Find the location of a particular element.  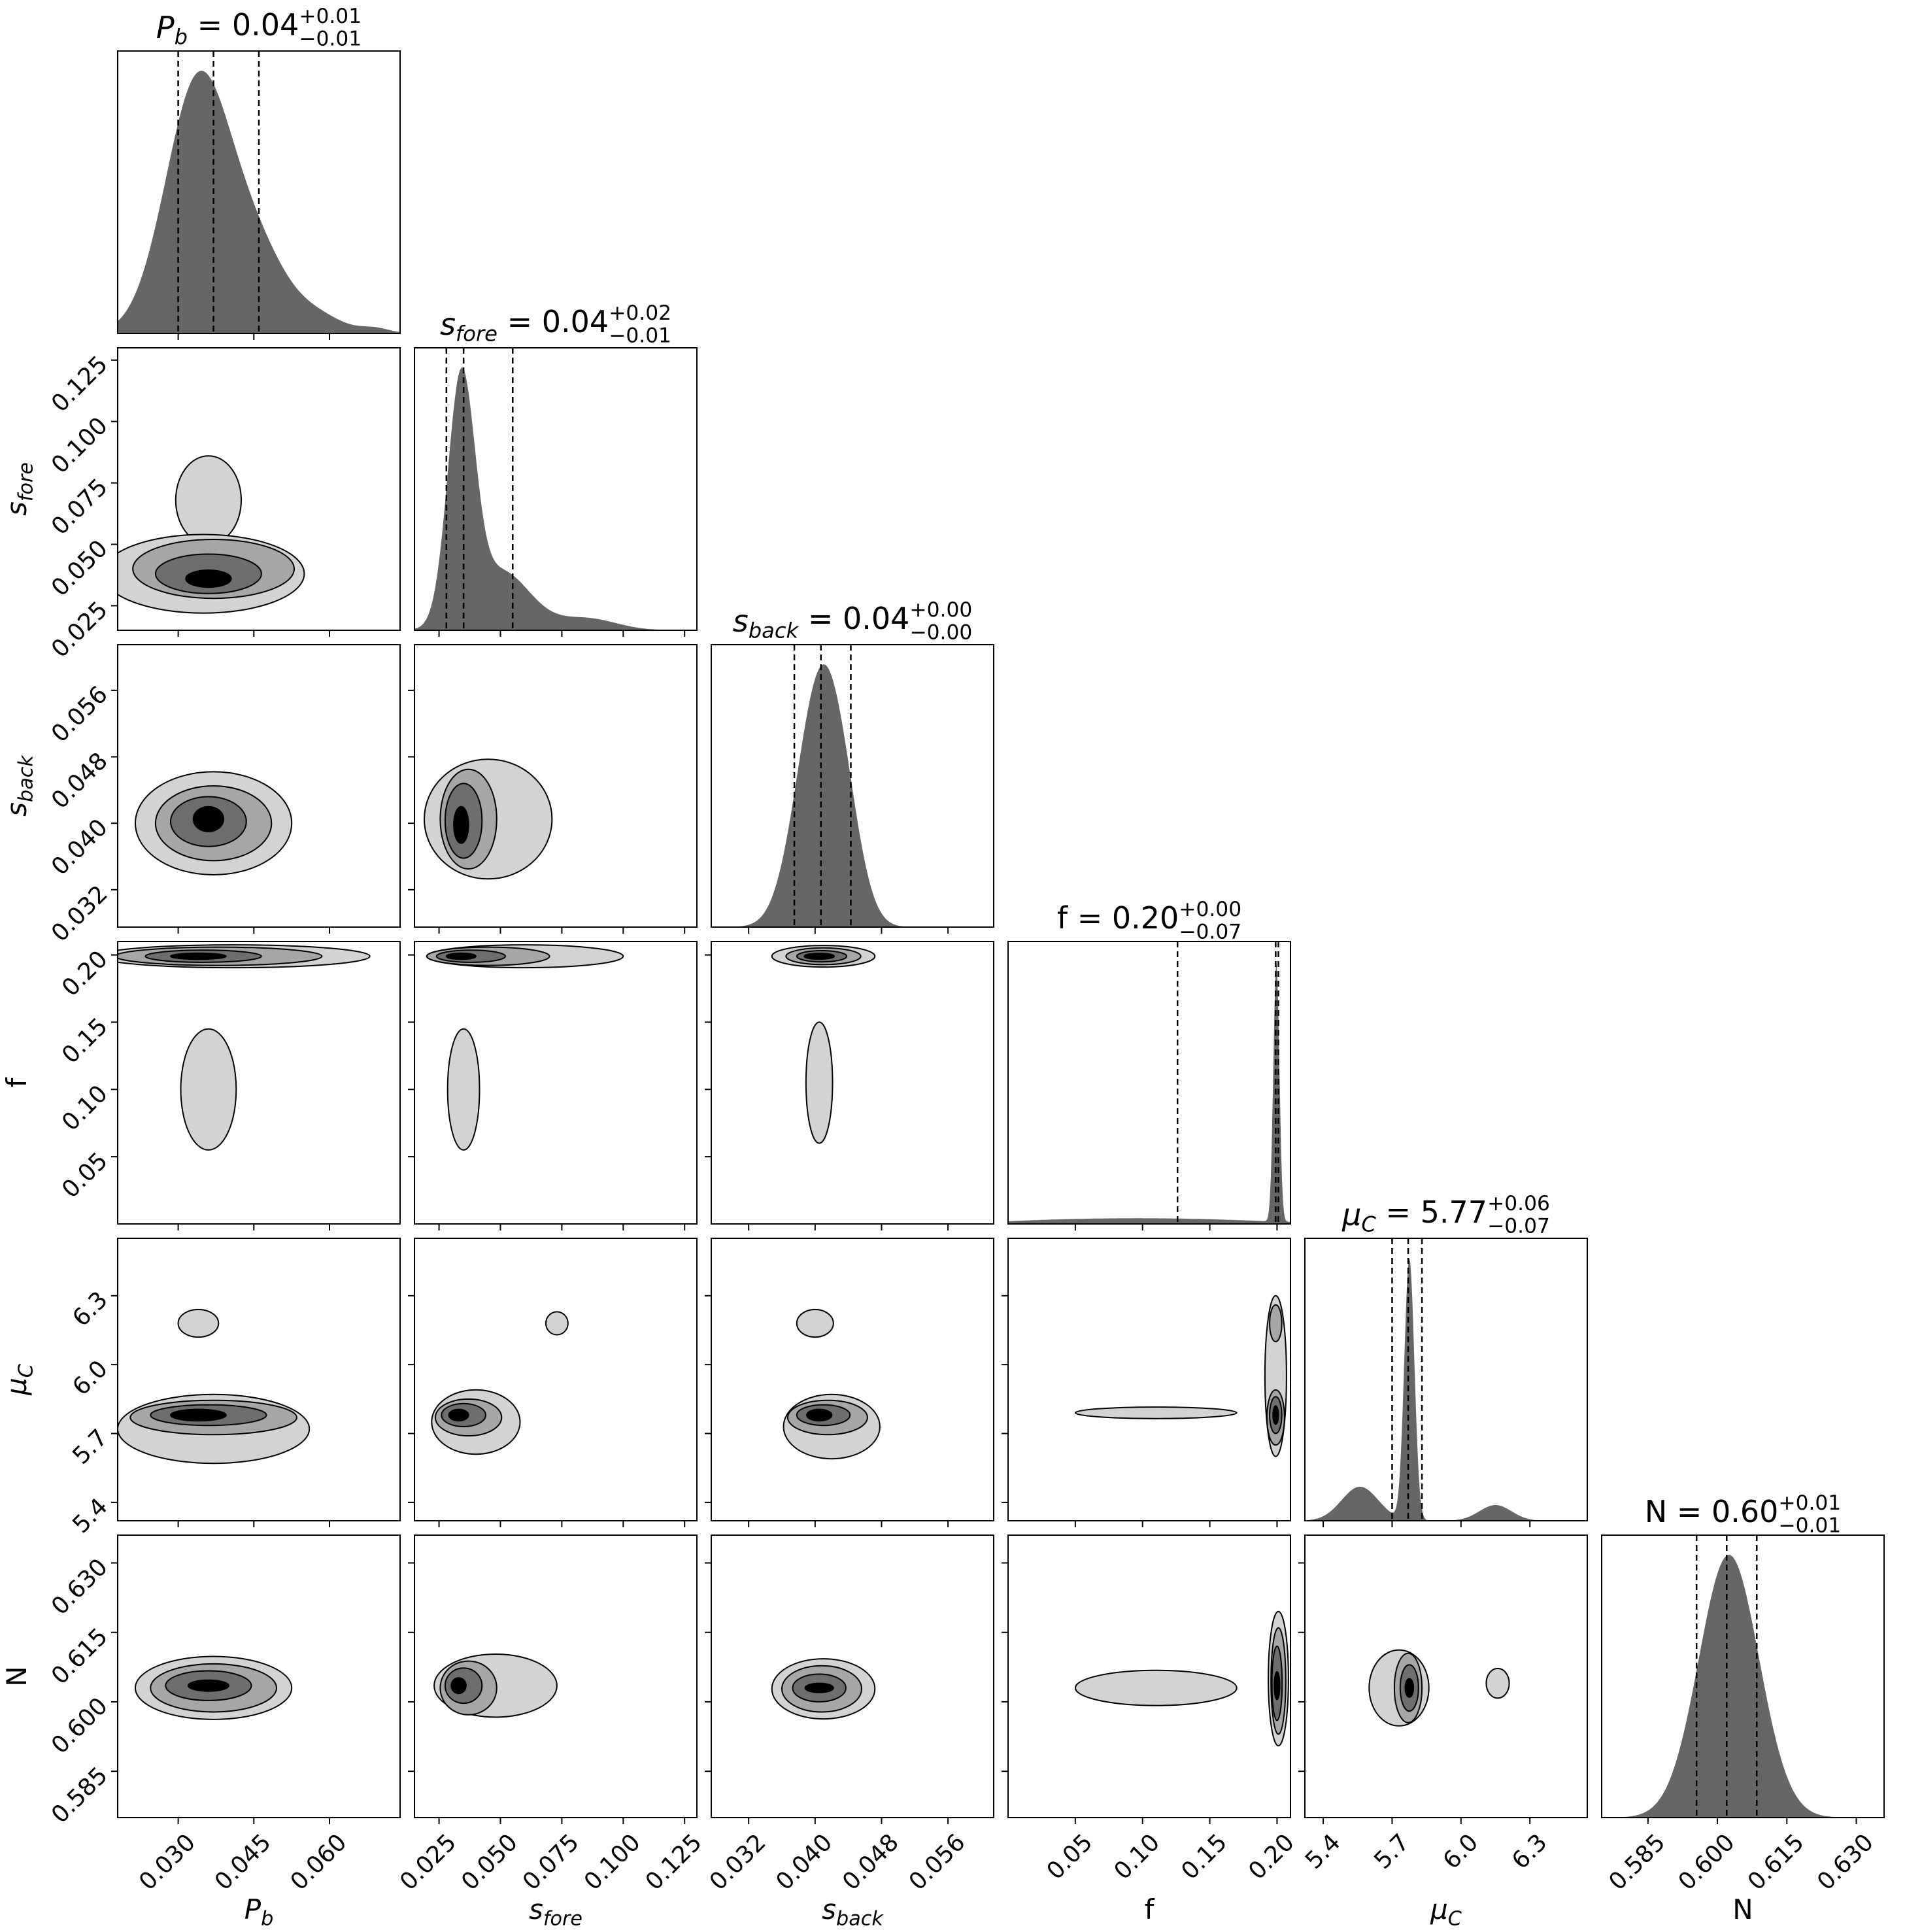

marginal-histogram-sback is located at coordinates (852, 795).